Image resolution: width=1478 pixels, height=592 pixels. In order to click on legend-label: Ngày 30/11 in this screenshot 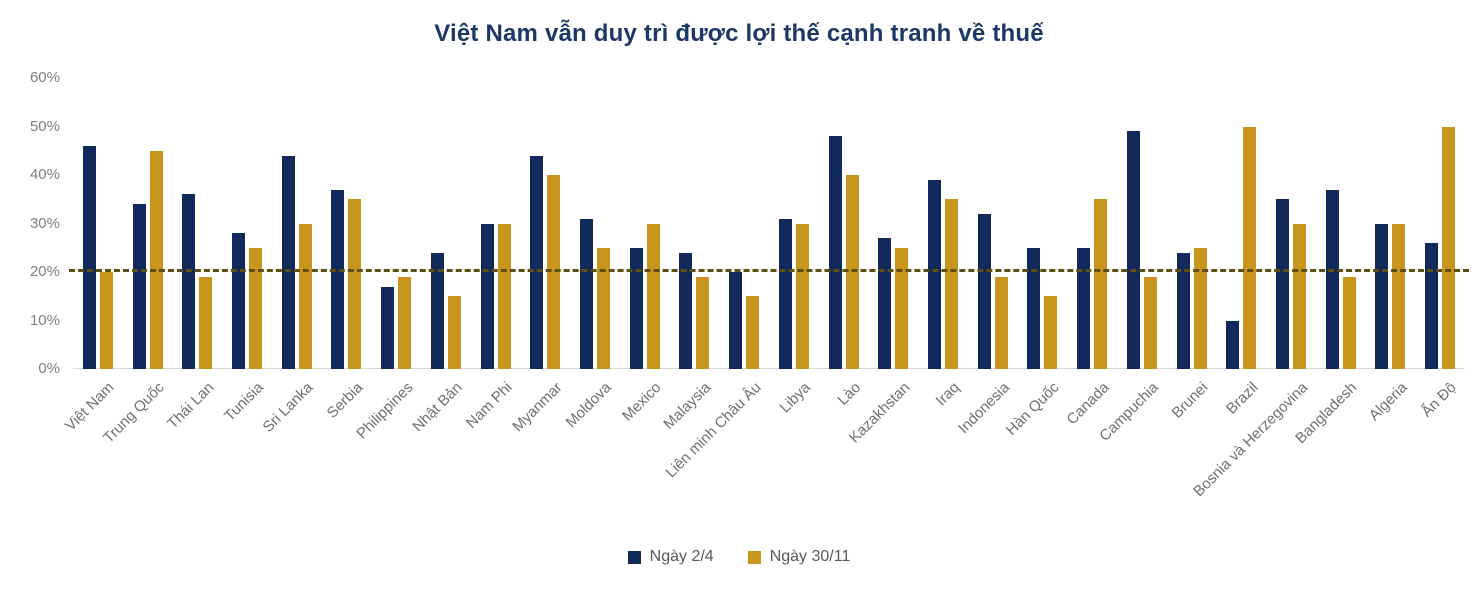, I will do `click(810, 556)`.